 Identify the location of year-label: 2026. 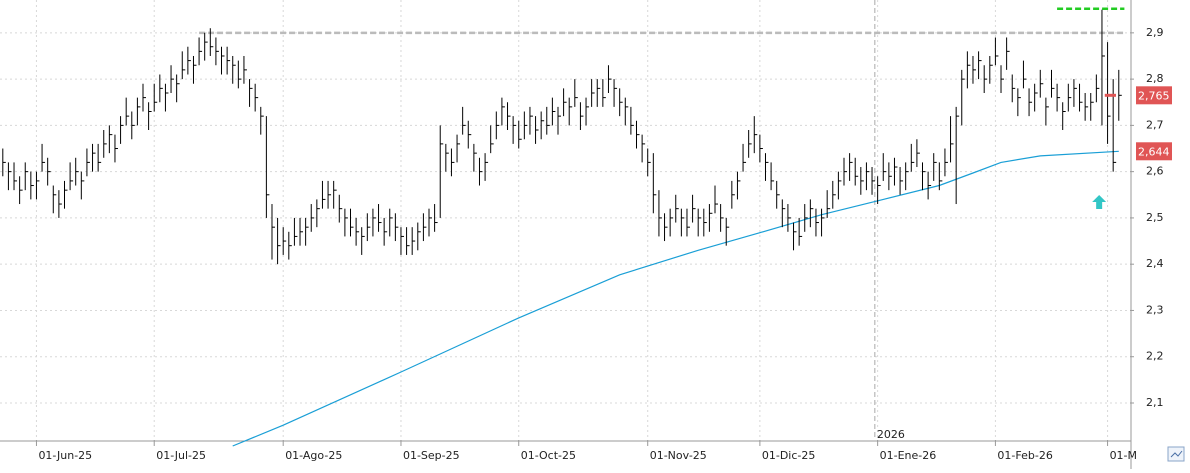
(891, 434).